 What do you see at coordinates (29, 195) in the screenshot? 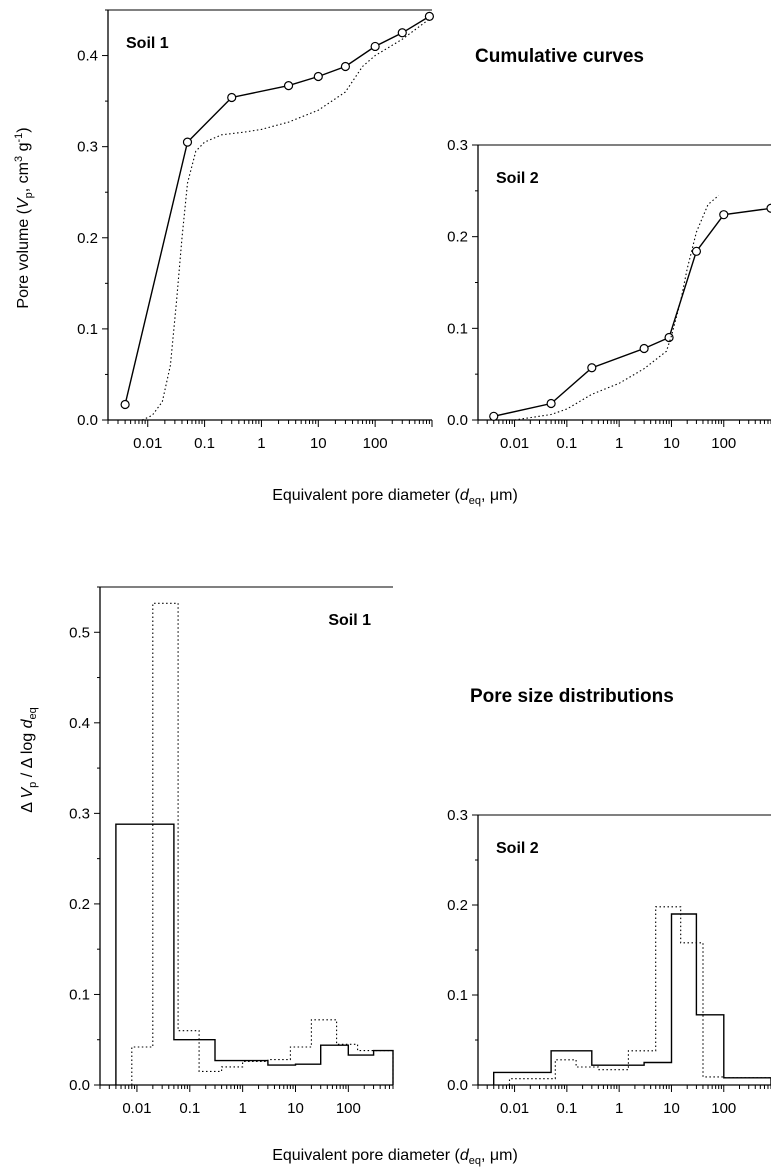
I see `cum-ylabel-part2: p` at bounding box center [29, 195].